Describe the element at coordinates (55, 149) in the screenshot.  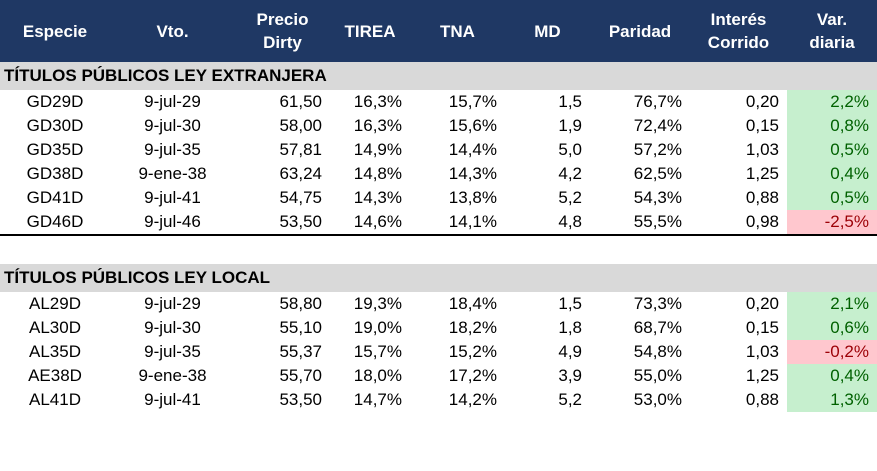
I see `cell-especie: GD35D` at that location.